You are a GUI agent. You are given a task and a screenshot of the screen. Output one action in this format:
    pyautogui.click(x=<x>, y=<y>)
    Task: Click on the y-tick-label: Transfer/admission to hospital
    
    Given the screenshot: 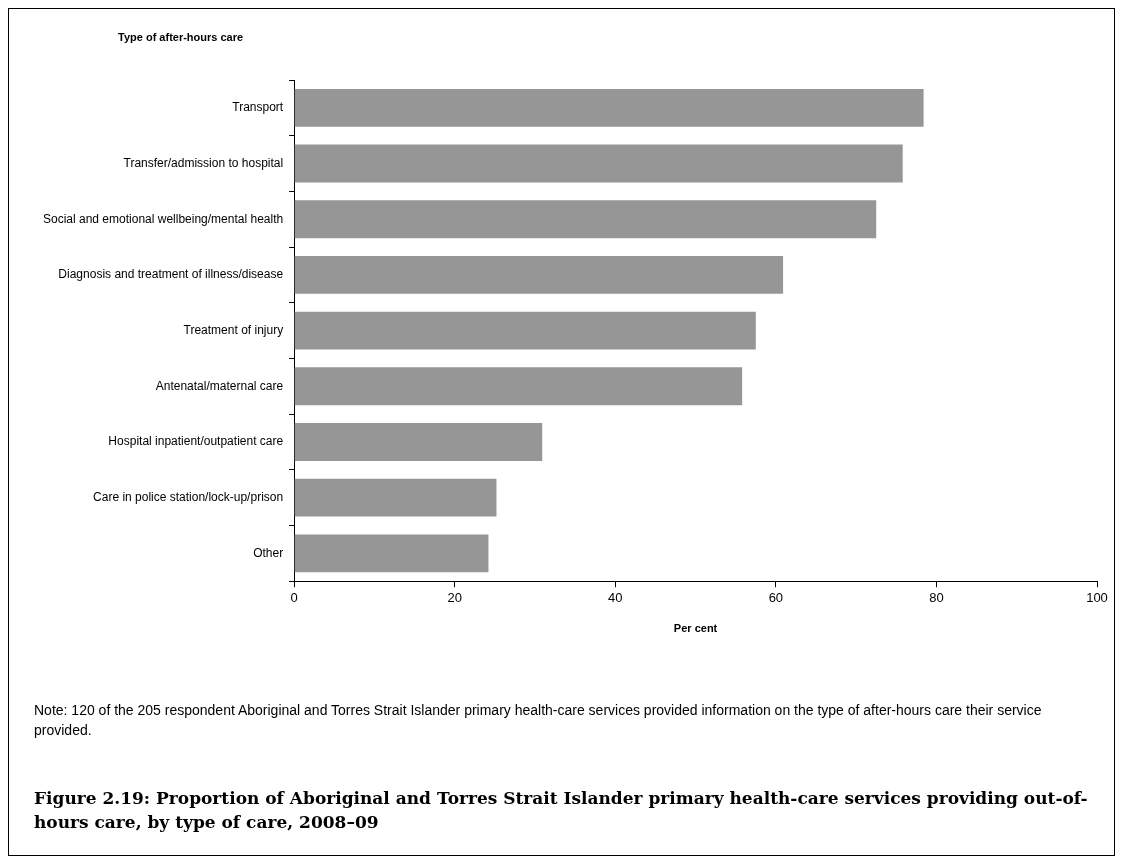 What is the action you would take?
    pyautogui.click(x=203, y=162)
    